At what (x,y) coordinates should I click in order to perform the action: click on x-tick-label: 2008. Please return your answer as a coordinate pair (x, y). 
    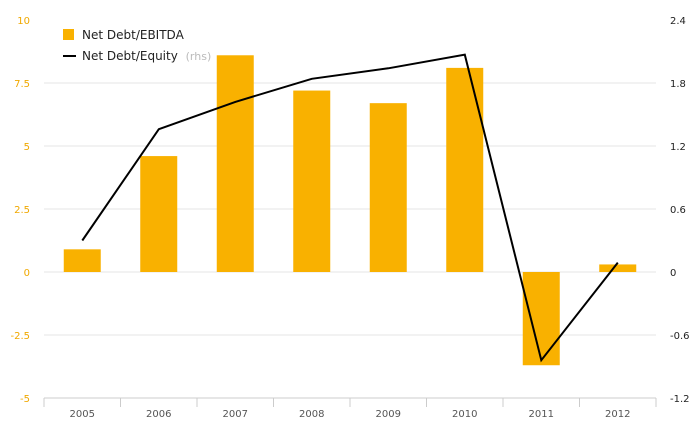
    Looking at the image, I should click on (311, 414).